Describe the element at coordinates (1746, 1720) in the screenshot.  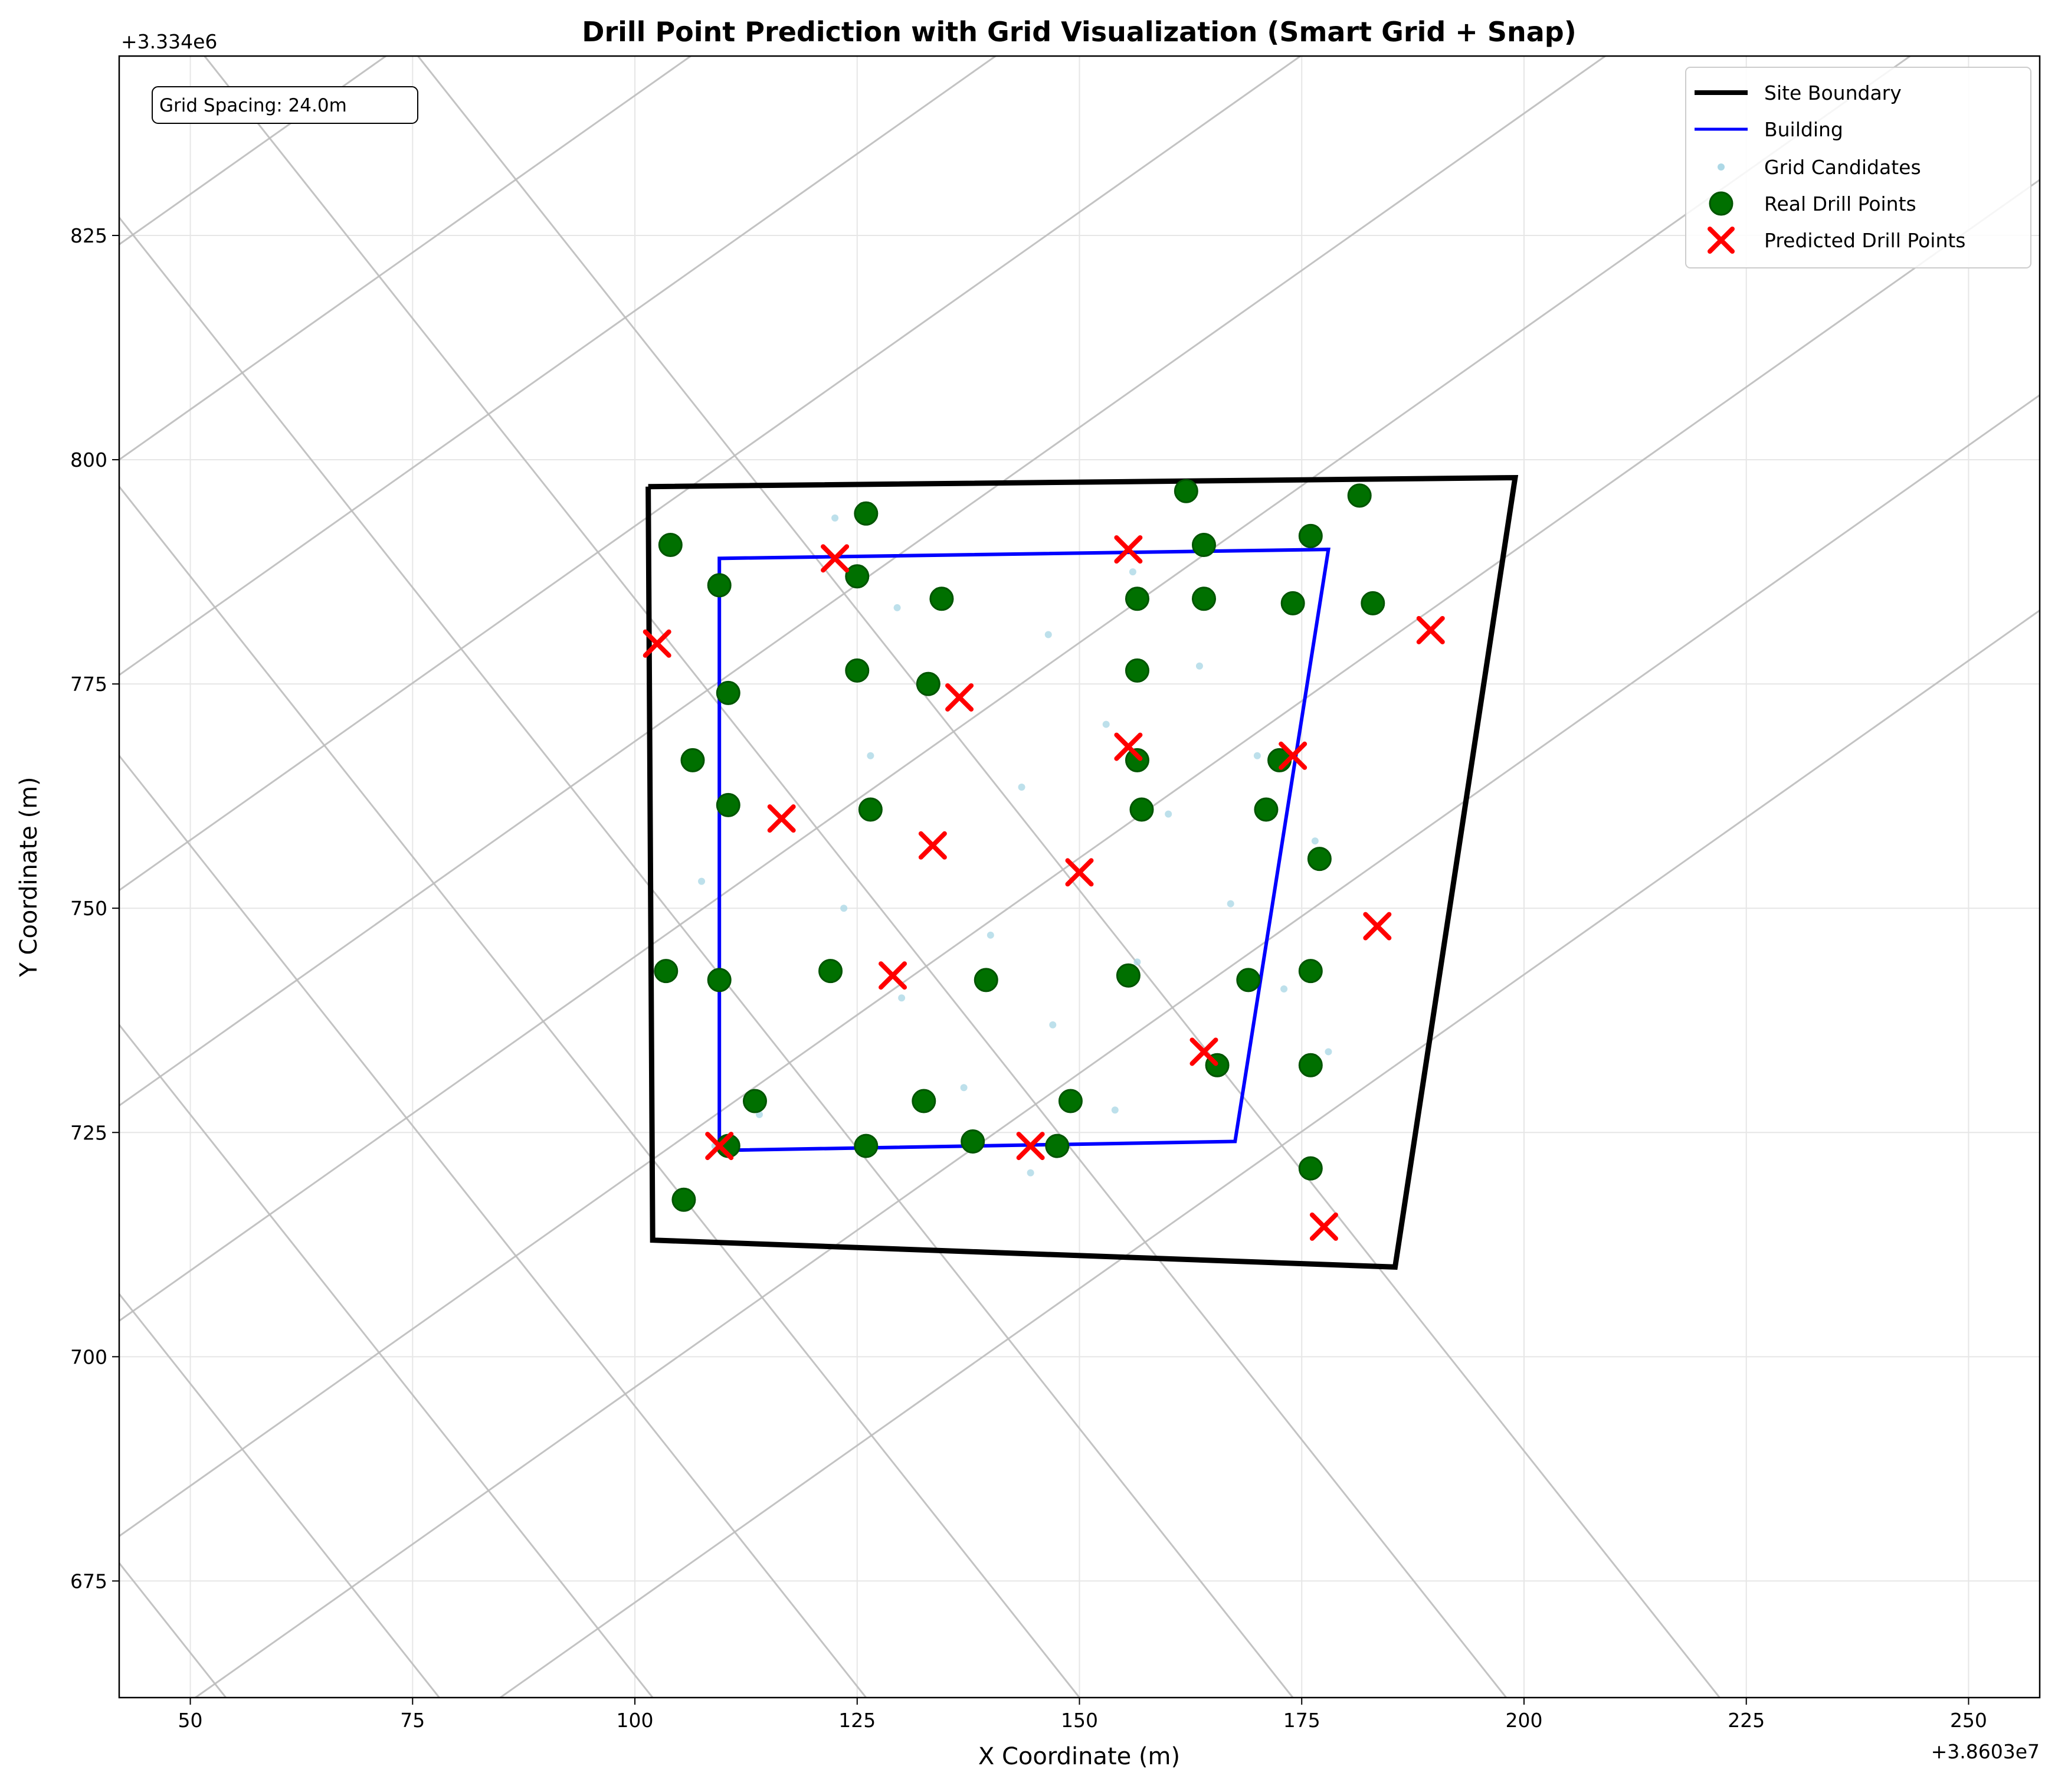
I see `x-tick-label: 225` at that location.